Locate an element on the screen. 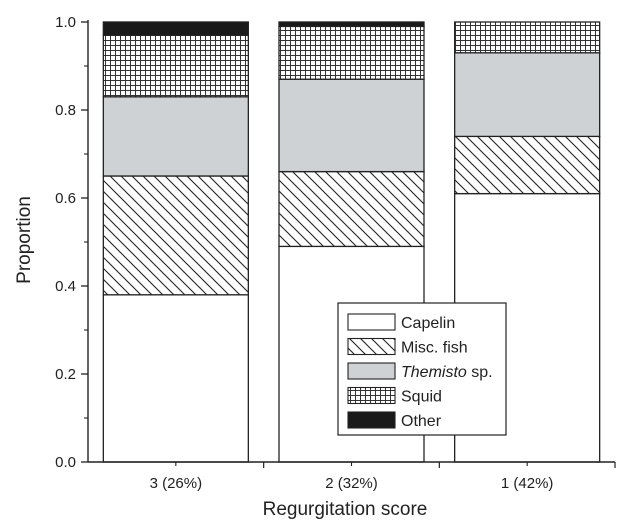 This screenshot has width=633, height=523. x-axis-title: Regurgitation score is located at coordinates (345, 509).